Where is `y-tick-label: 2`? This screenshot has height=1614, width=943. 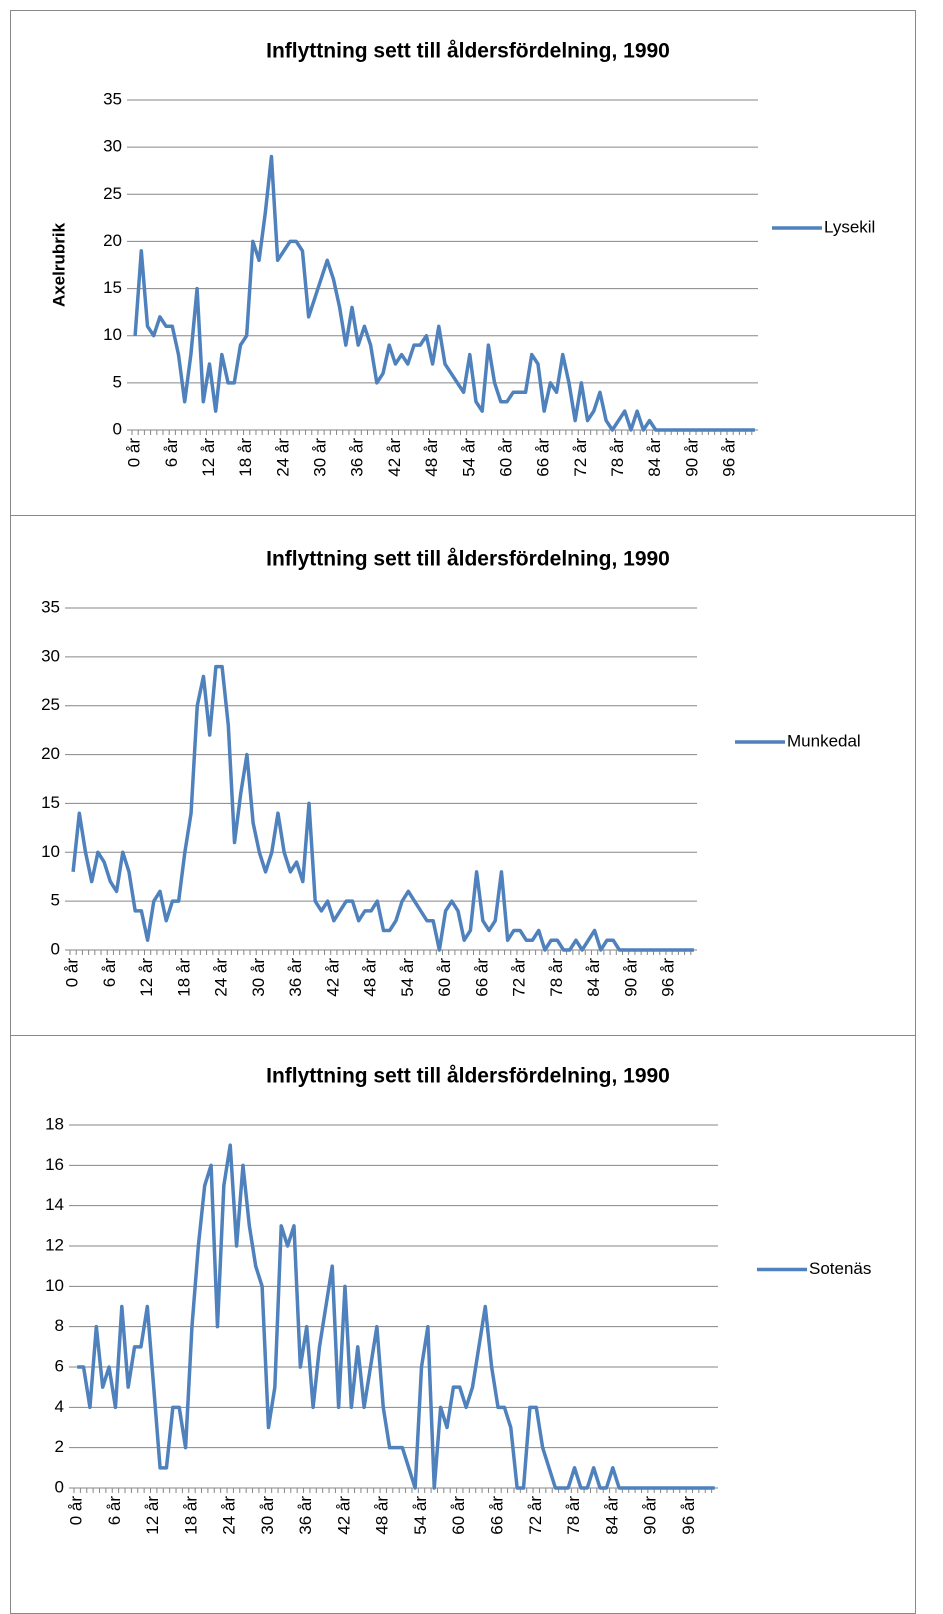 y-tick-label: 2 is located at coordinates (59, 1446).